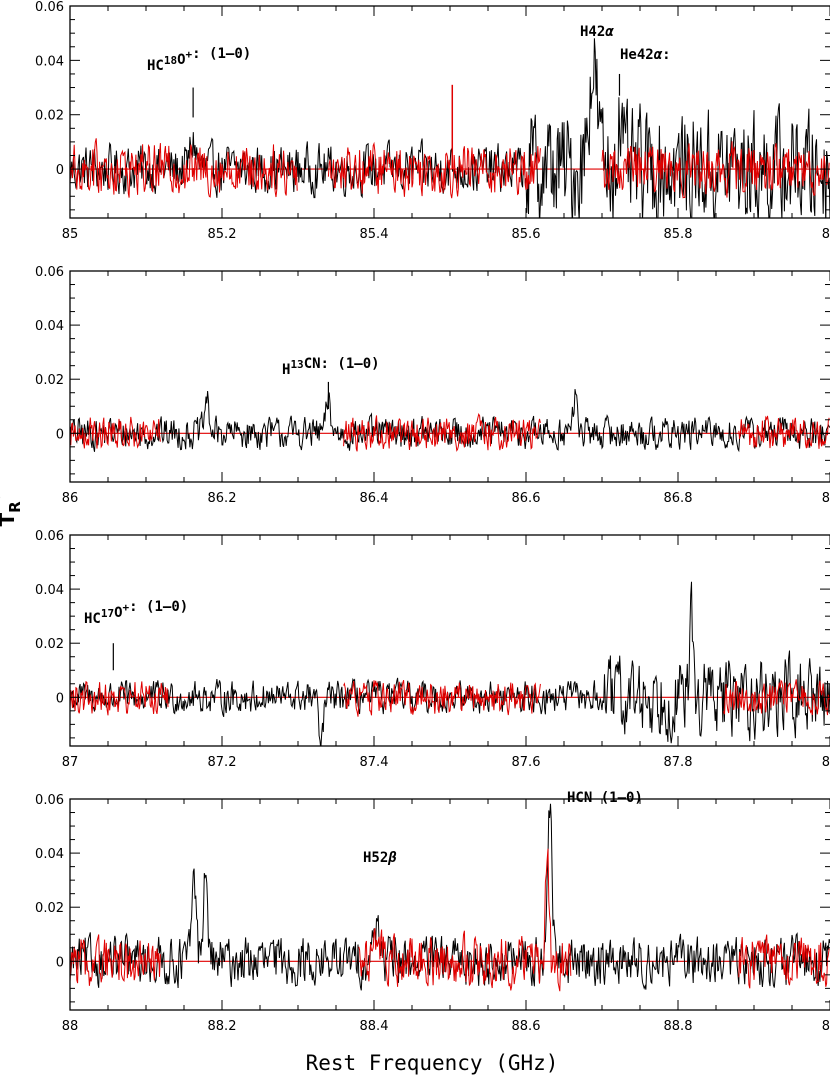  What do you see at coordinates (136, 613) in the screenshot?
I see `line-label: HC17O+: (1–0)` at bounding box center [136, 613].